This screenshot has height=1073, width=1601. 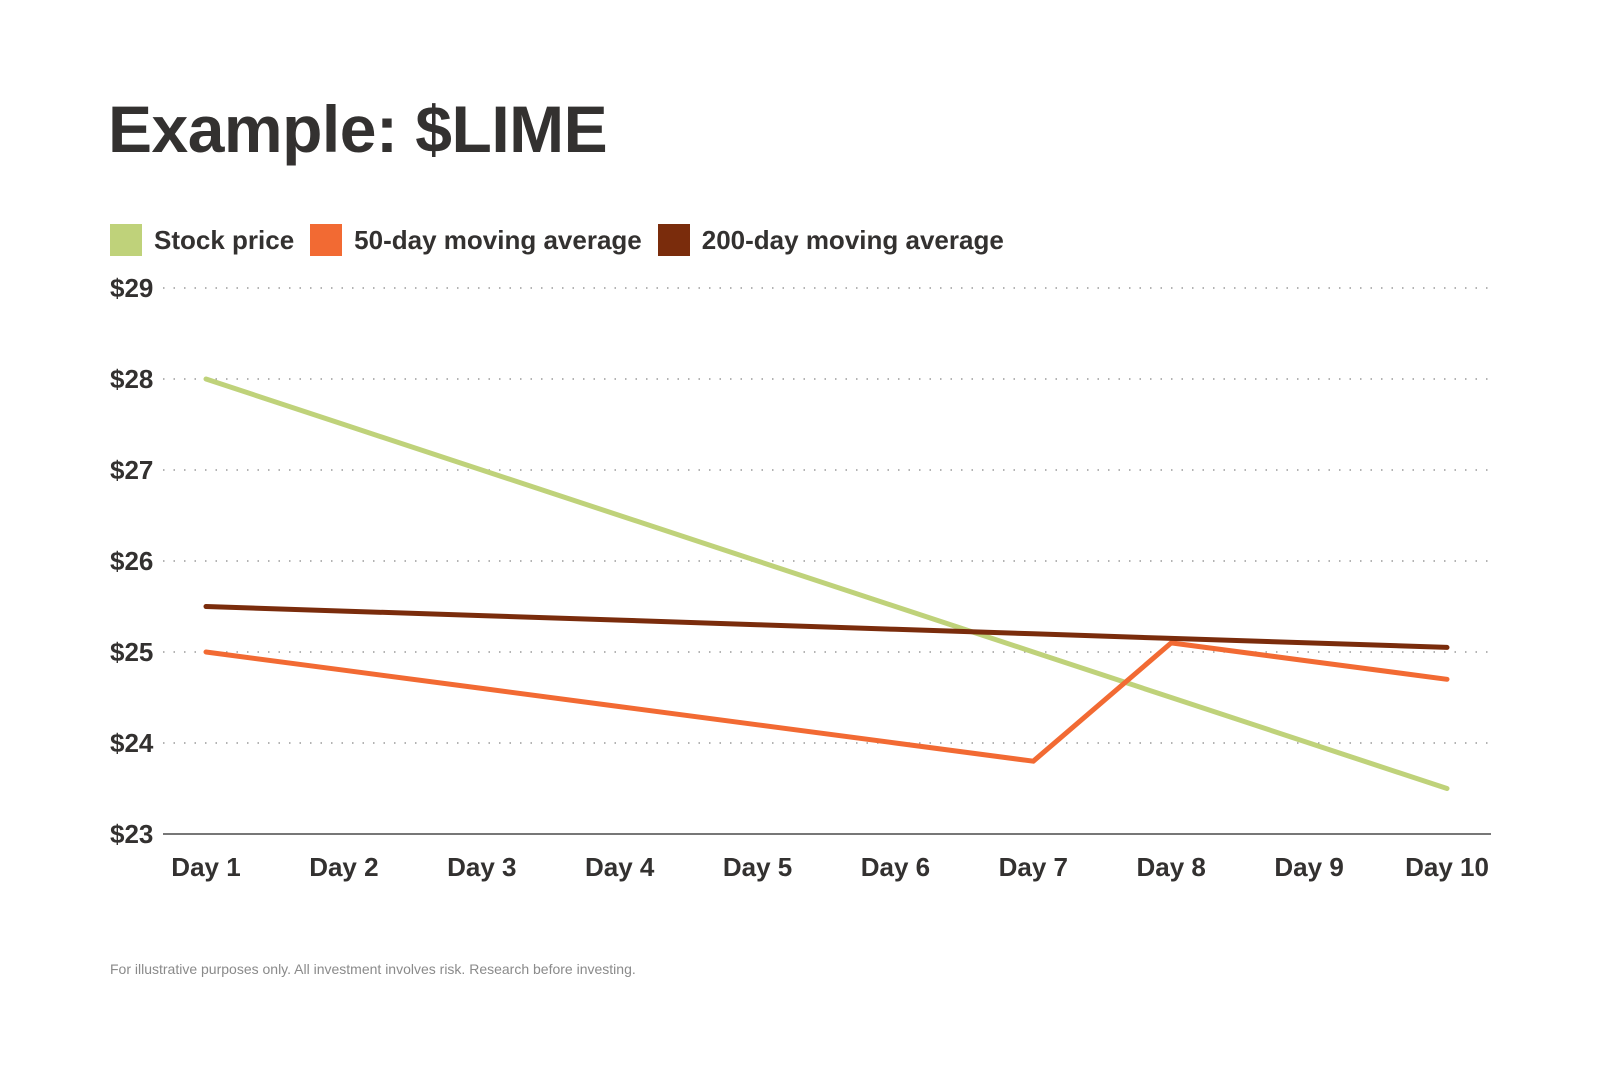 What do you see at coordinates (1447, 867) in the screenshot?
I see `x-tick-label: Day 10` at bounding box center [1447, 867].